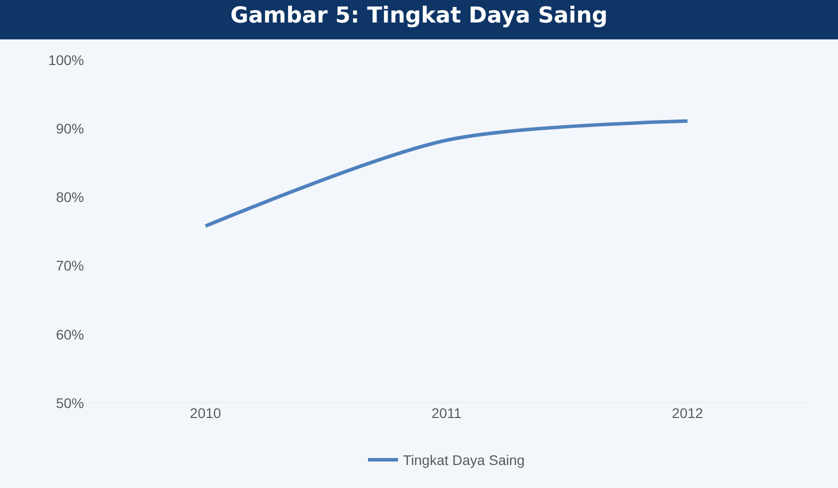 The height and width of the screenshot is (488, 838). Describe the element at coordinates (70, 402) in the screenshot. I see `y-tick-label: 50%` at that location.